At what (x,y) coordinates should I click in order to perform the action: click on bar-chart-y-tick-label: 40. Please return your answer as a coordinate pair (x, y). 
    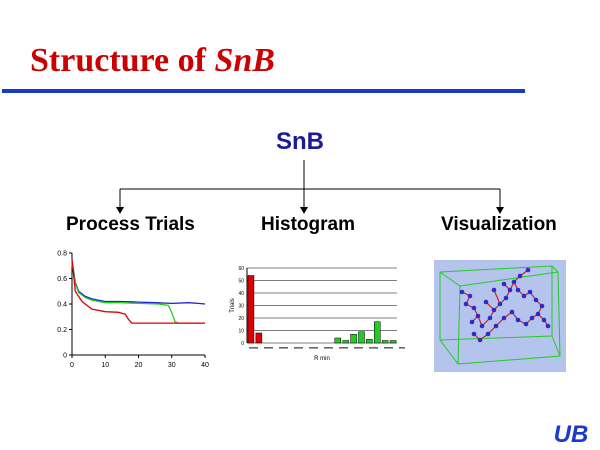
    Looking at the image, I should click on (241, 294).